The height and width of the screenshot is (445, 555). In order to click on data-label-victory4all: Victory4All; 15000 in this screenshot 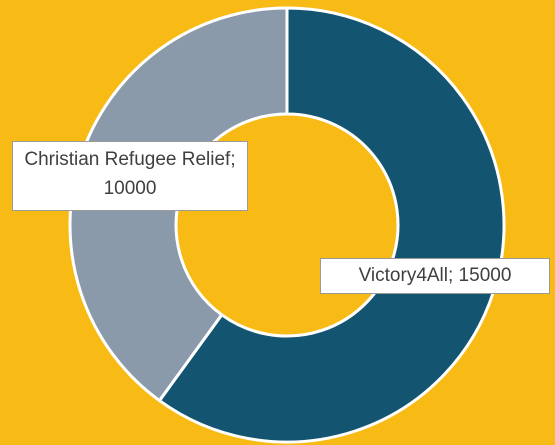, I will do `click(435, 276)`.